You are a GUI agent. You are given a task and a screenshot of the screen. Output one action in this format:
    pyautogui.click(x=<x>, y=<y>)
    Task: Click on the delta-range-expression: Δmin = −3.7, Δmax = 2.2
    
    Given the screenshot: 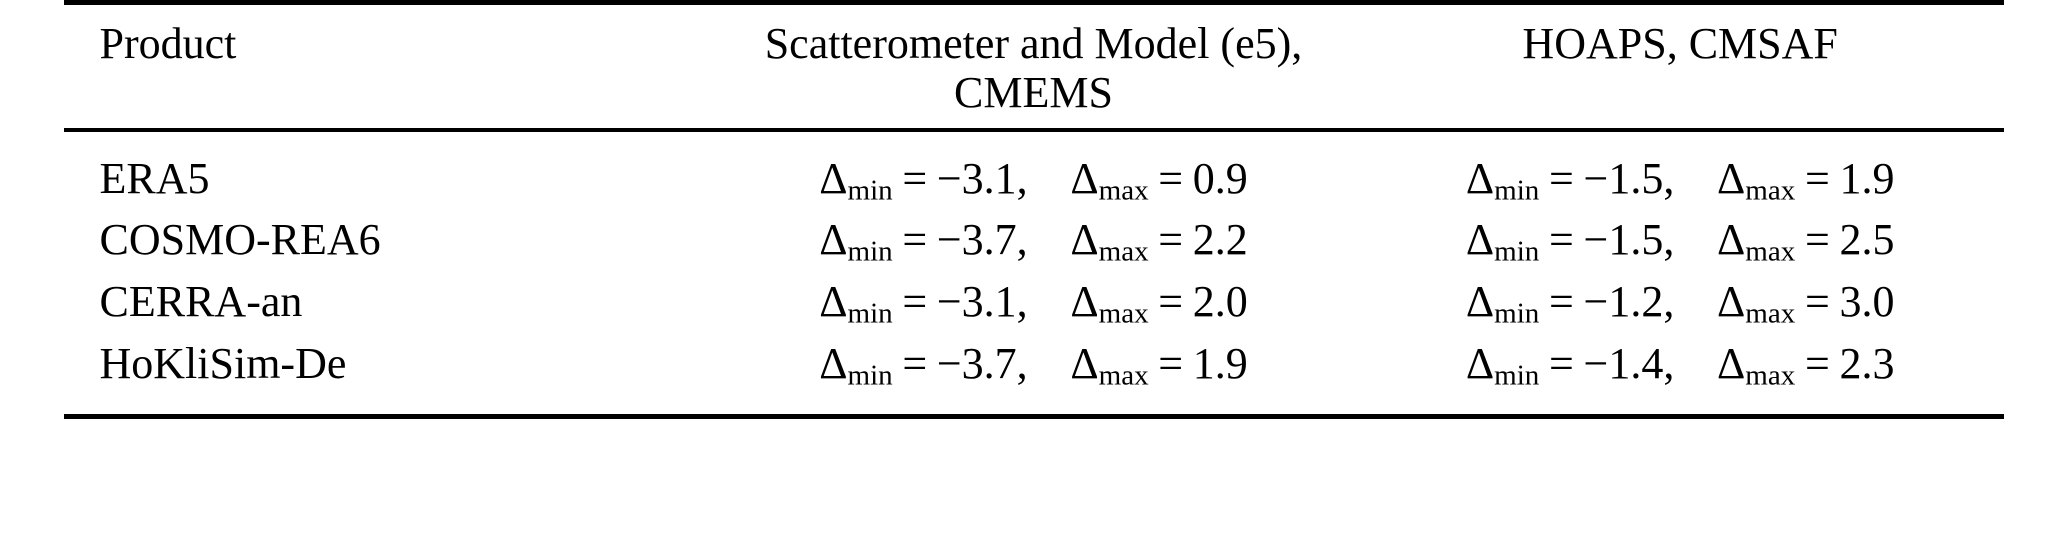 What is the action you would take?
    pyautogui.click(x=1033, y=241)
    